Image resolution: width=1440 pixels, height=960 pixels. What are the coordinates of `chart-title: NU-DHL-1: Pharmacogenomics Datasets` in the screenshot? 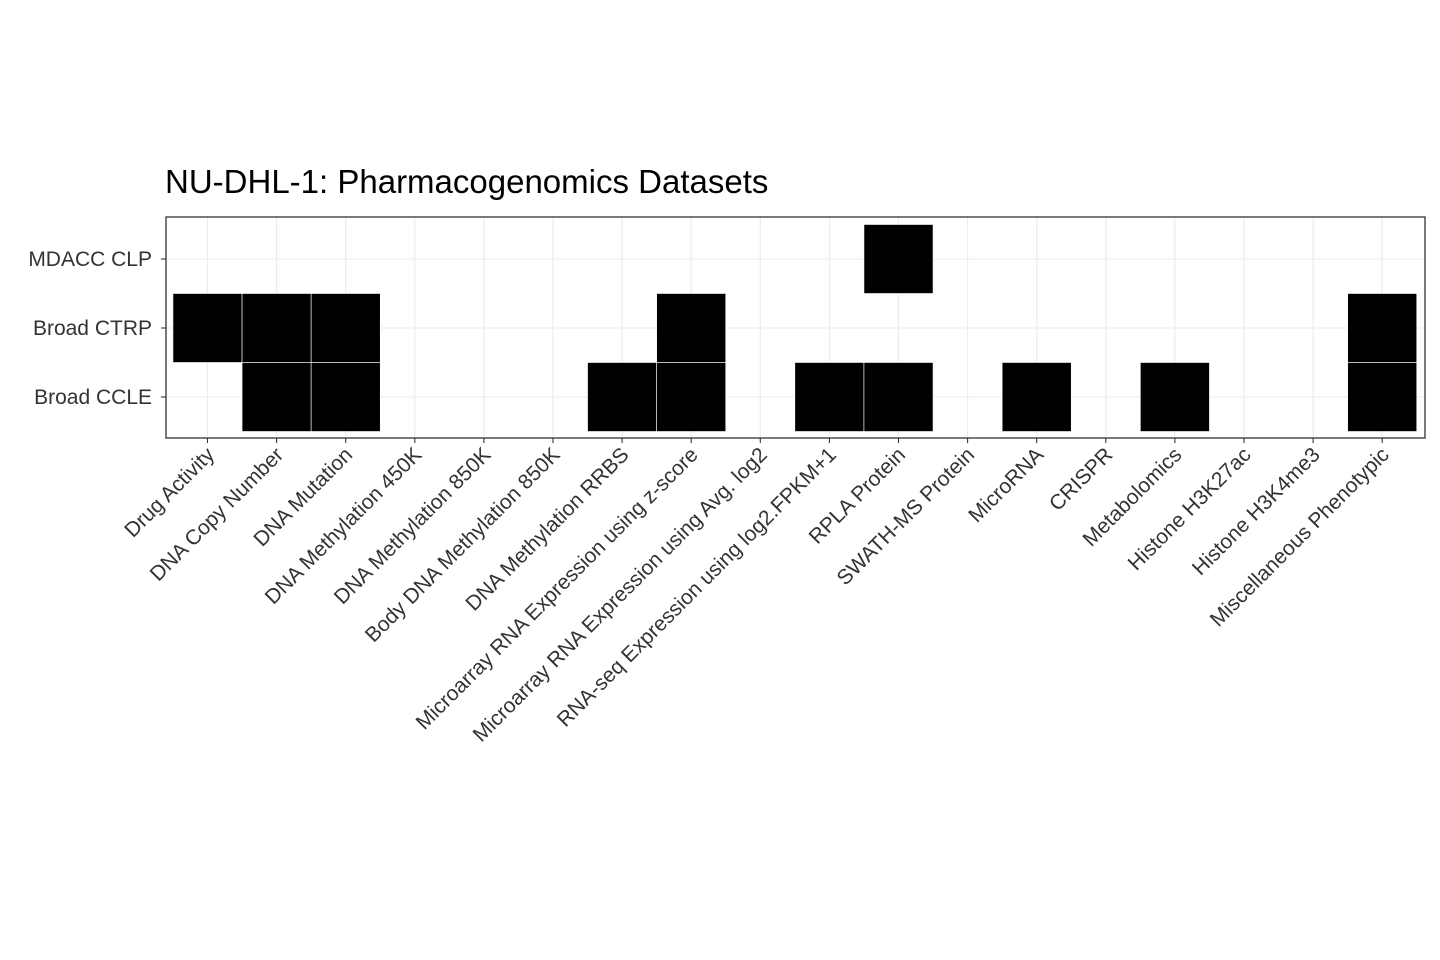 It's located at (467, 181).